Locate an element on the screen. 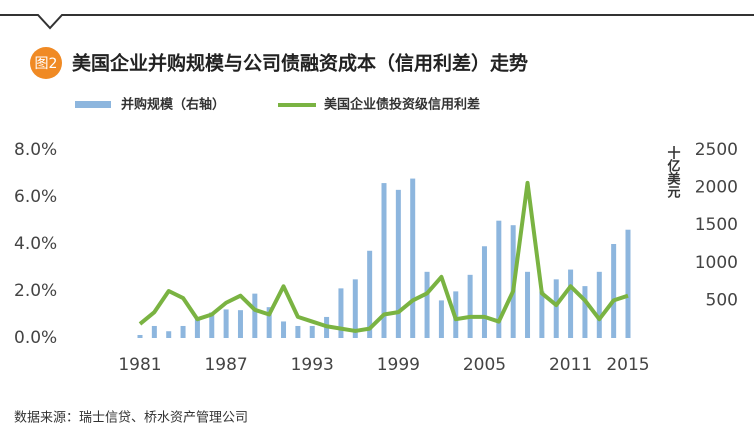 The image size is (754, 437). x-tick-label: 1987 is located at coordinates (225, 365).